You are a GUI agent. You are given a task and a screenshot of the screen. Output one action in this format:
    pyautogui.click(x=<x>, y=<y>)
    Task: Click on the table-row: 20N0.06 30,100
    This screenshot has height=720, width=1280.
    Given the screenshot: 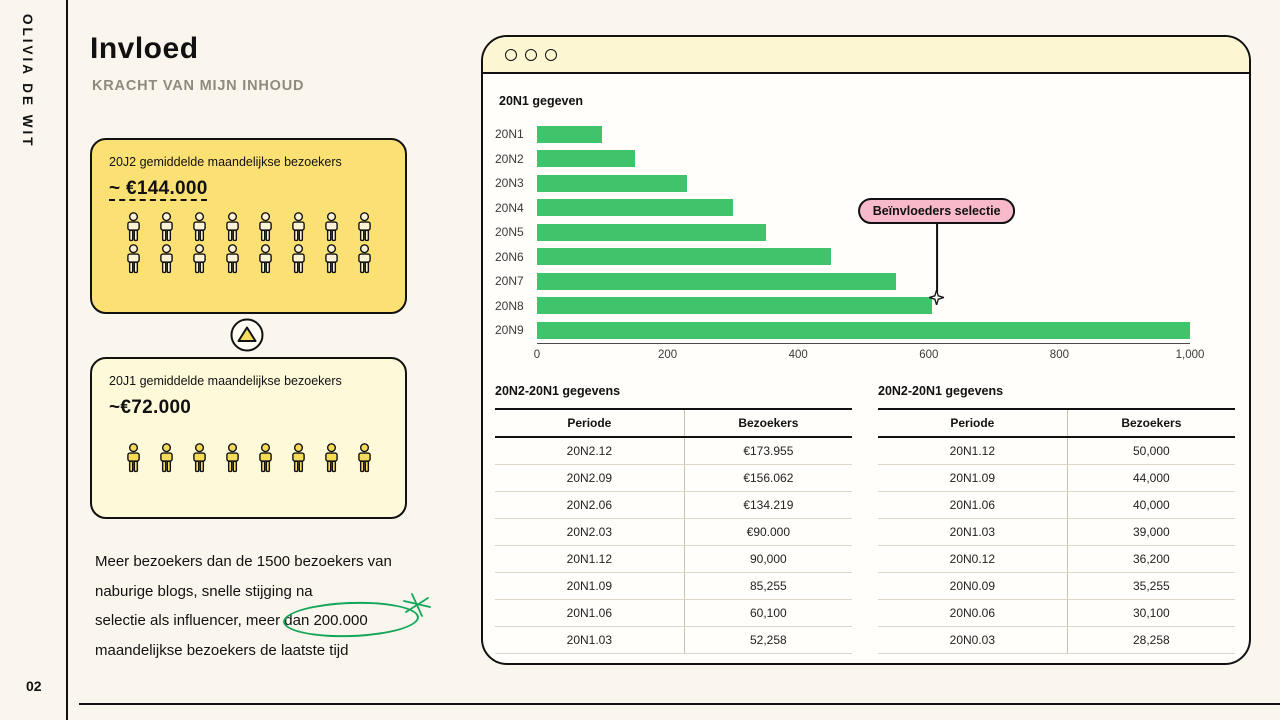 What is the action you would take?
    pyautogui.click(x=1056, y=613)
    